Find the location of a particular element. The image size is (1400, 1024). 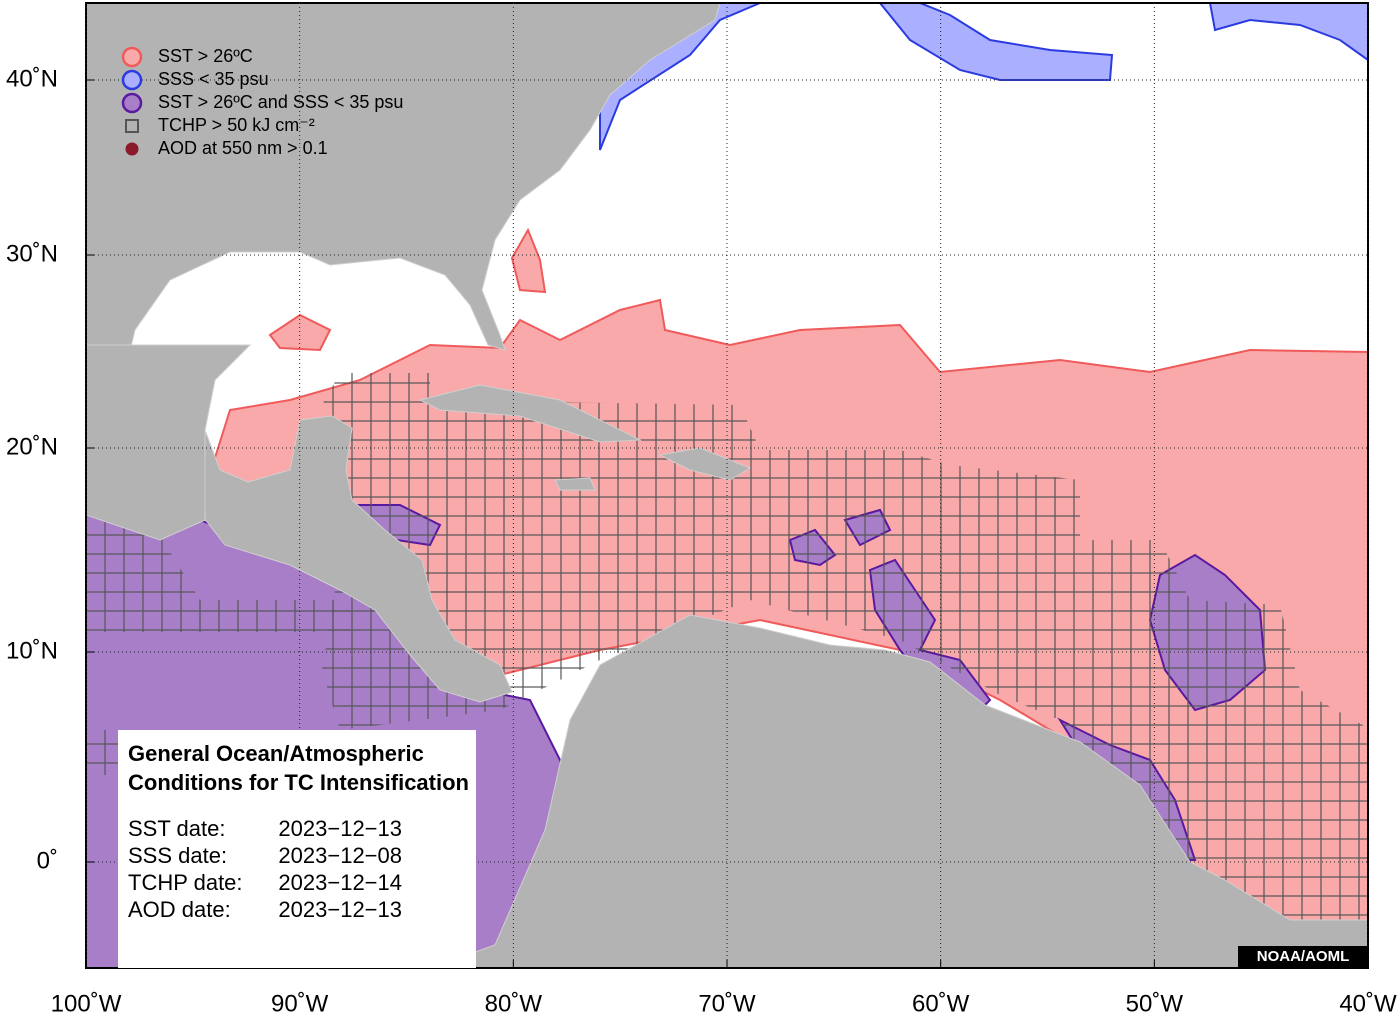

y-tick-label: 10˚N is located at coordinates (32, 650).